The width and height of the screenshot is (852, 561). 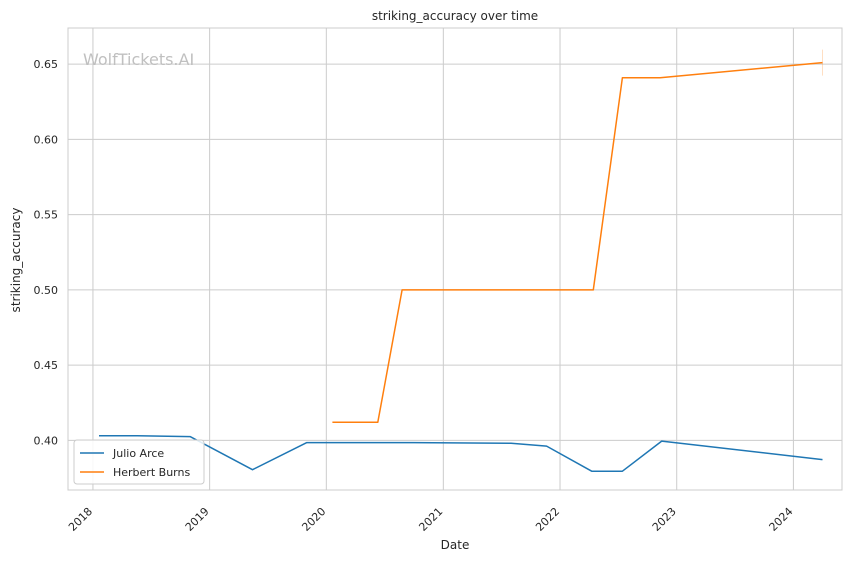 I want to click on y-tick-label: 0.65, so click(x=46, y=64).